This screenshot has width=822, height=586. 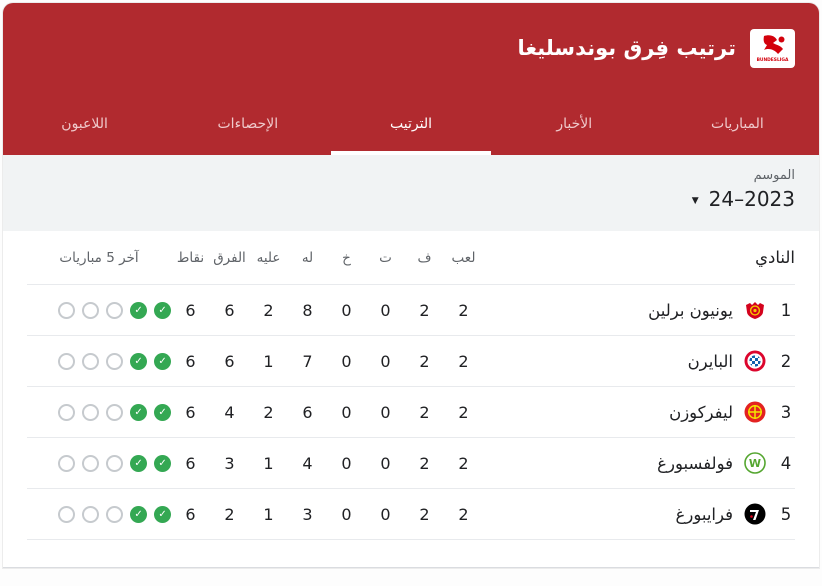 I want to click on season-dropdown: 2023–24 ▼, so click(x=743, y=199).